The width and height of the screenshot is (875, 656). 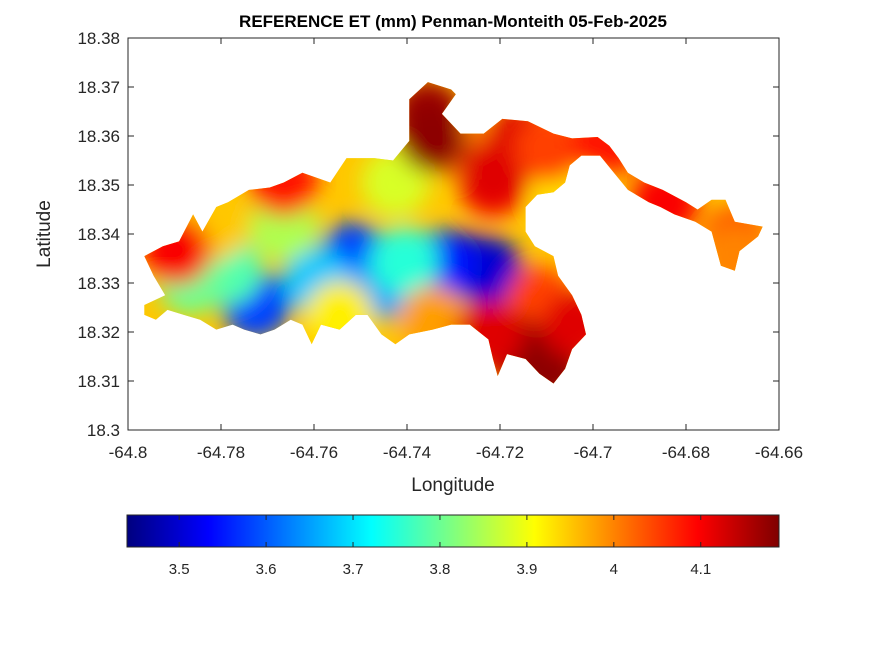 What do you see at coordinates (314, 452) in the screenshot?
I see `x-tick-label: -64.76` at bounding box center [314, 452].